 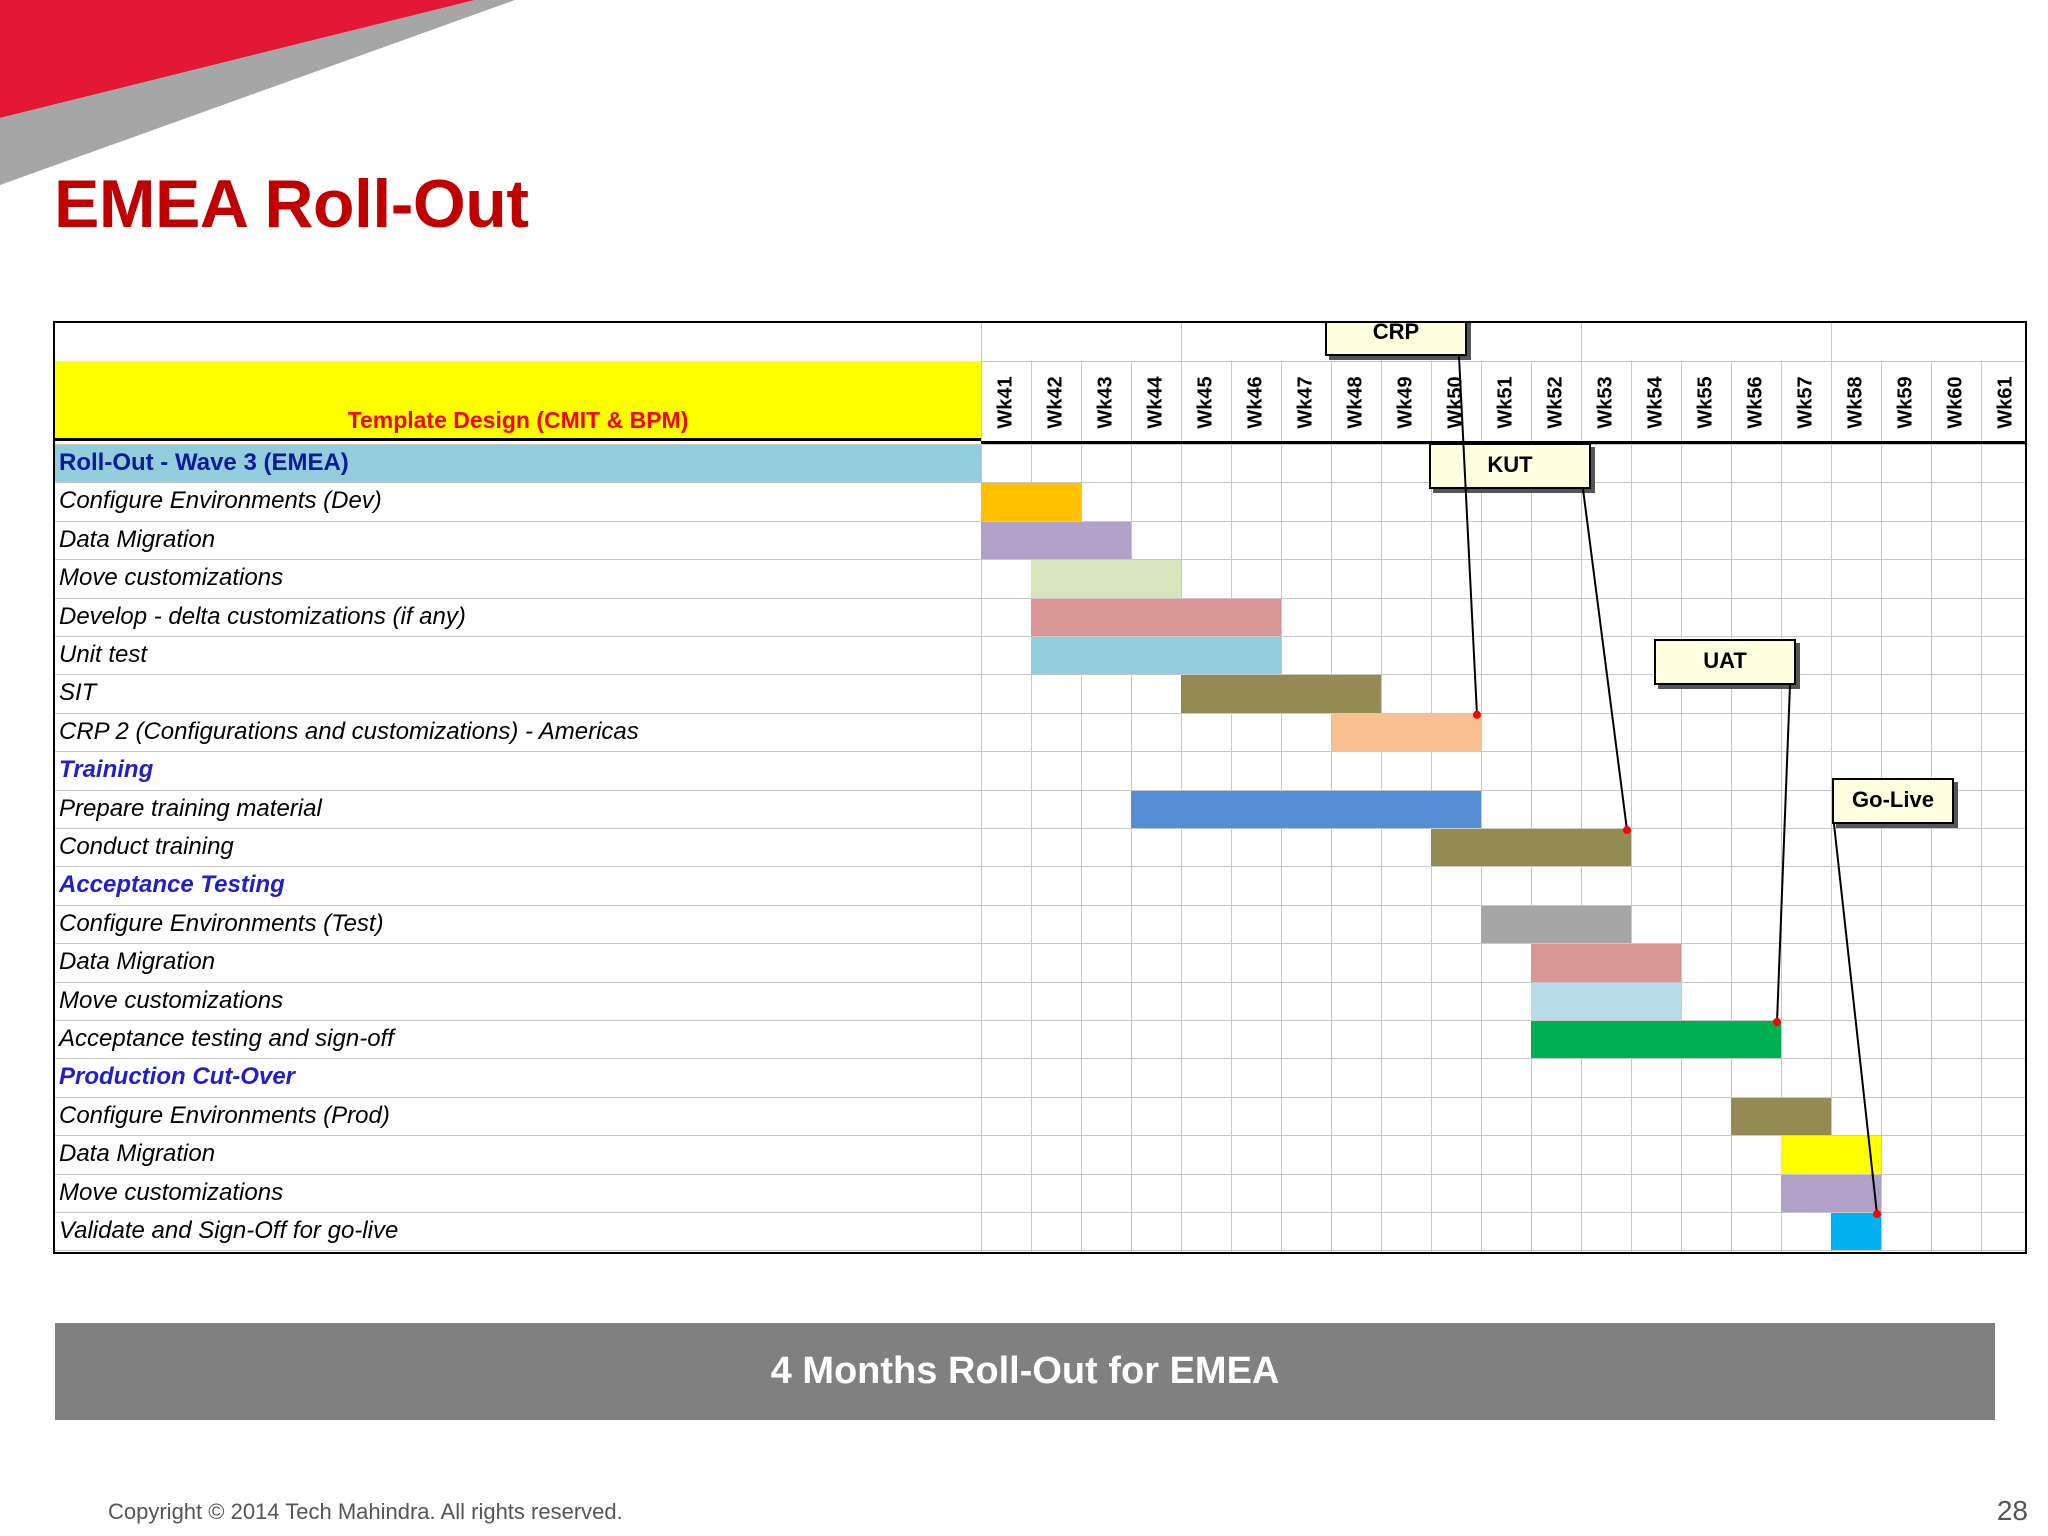 What do you see at coordinates (1503, 442) in the screenshot?
I see `header-rule` at bounding box center [1503, 442].